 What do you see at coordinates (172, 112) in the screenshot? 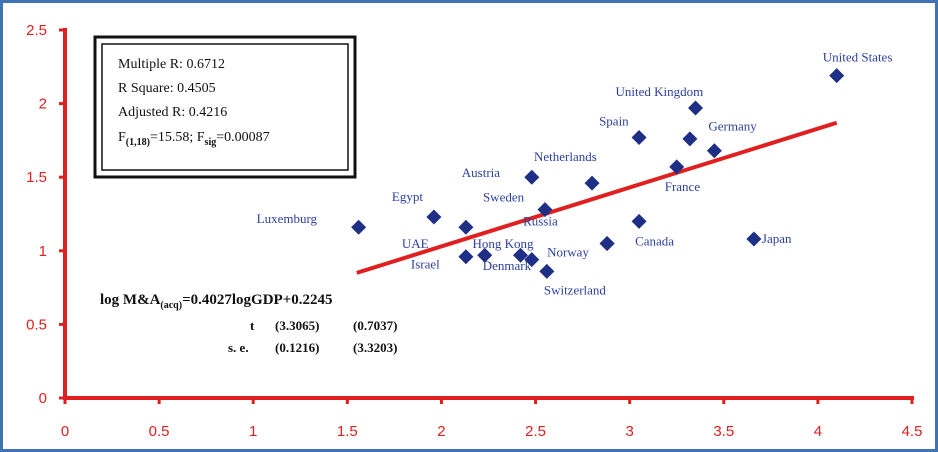
I see `stat-adjusted-r: Adjusted R: 0.4216` at bounding box center [172, 112].